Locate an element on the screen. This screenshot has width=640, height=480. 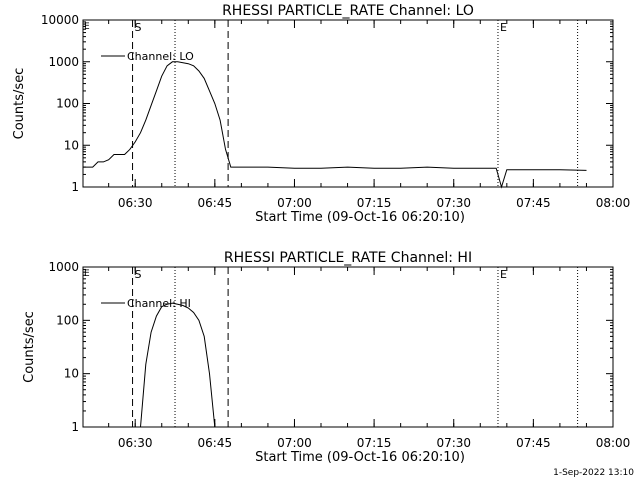
y-tick-label: 10000 is located at coordinates (60, 20).